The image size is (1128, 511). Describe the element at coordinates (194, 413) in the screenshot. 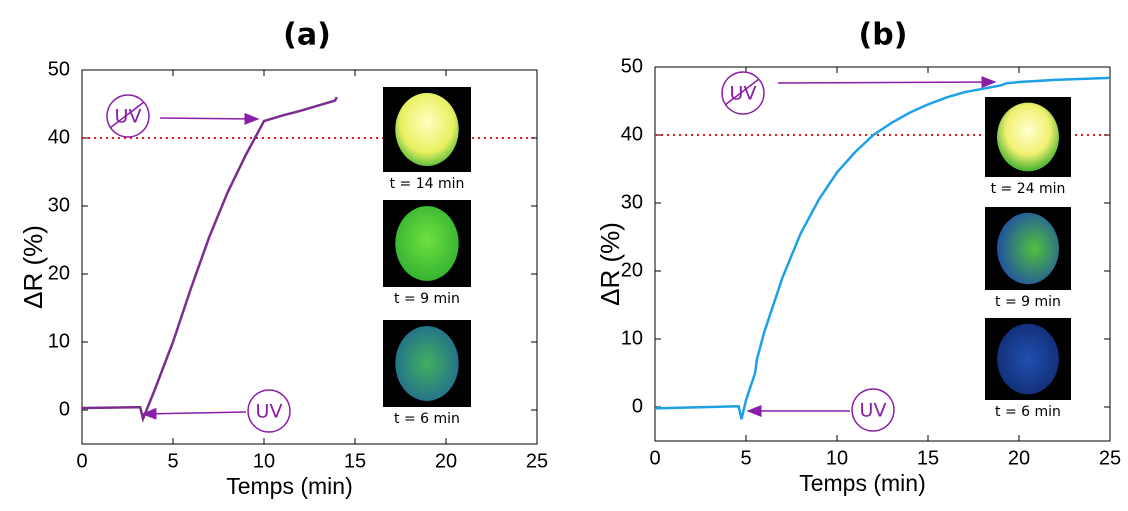

I see `uv-on-arrow` at that location.